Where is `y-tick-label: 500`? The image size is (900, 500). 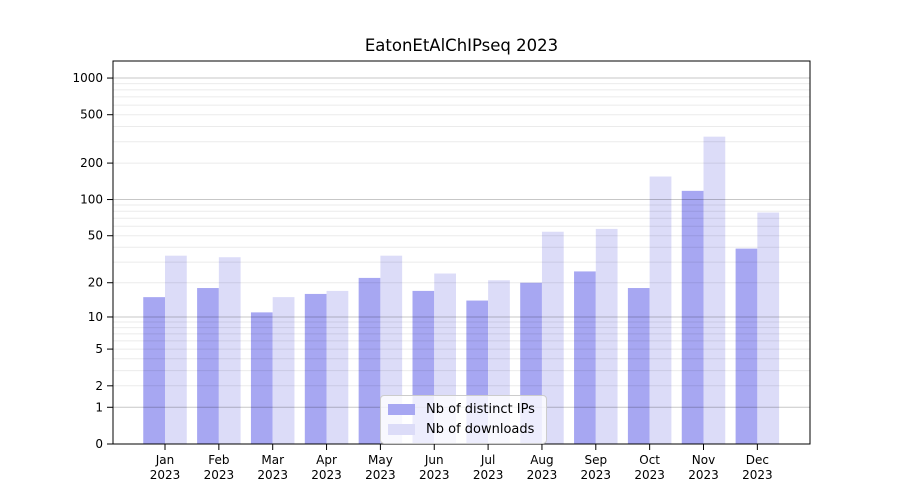
y-tick-label: 500 is located at coordinates (91, 115).